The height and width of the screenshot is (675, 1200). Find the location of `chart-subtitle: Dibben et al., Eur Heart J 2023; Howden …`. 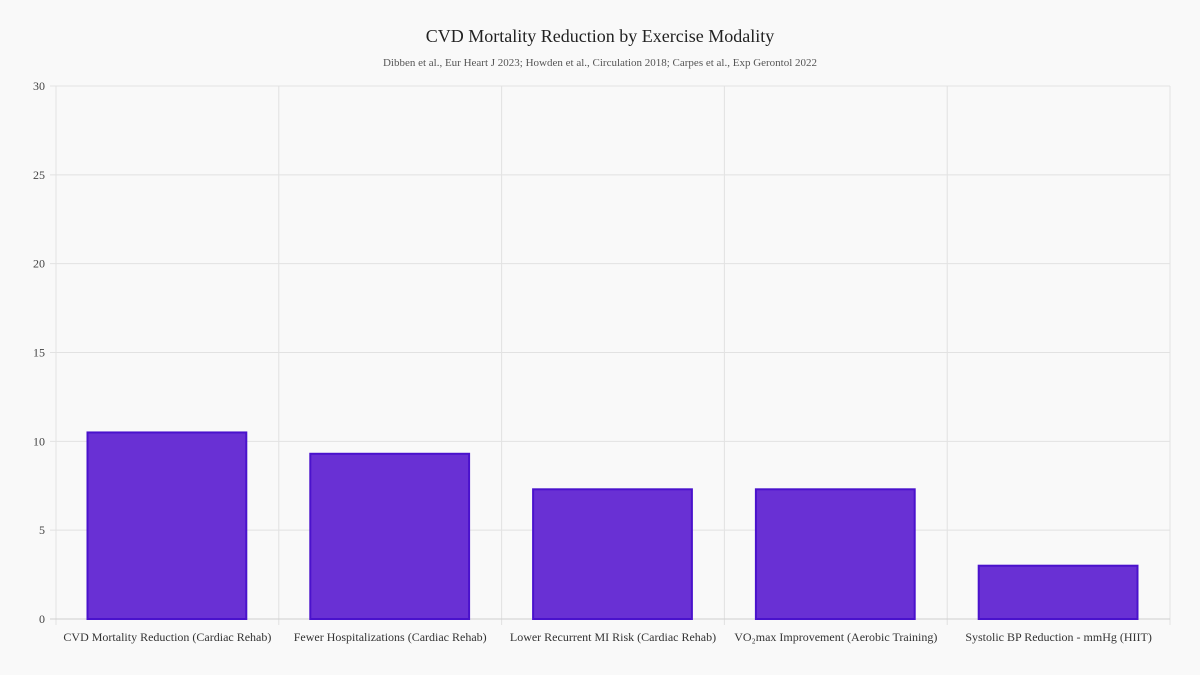

chart-subtitle: Dibben et al., Eur Heart J 2023; Howden … is located at coordinates (600, 63).